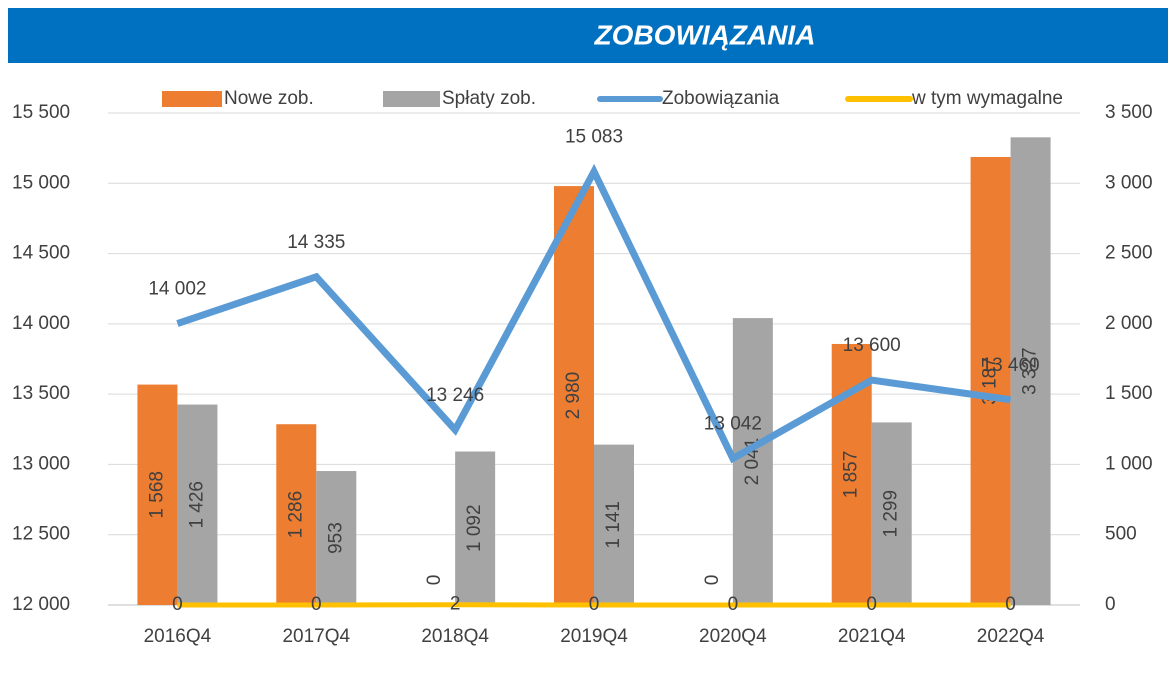 This screenshot has height=675, width=1170. Describe the element at coordinates (851, 475) in the screenshot. I see `data-label: 1 857` at that location.